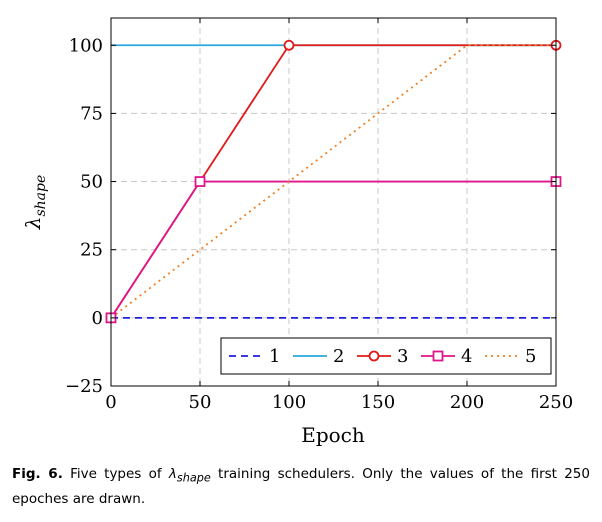 The width and height of the screenshot is (602, 522). What do you see at coordinates (466, 356) in the screenshot?
I see `legend-label-4: 4` at bounding box center [466, 356].